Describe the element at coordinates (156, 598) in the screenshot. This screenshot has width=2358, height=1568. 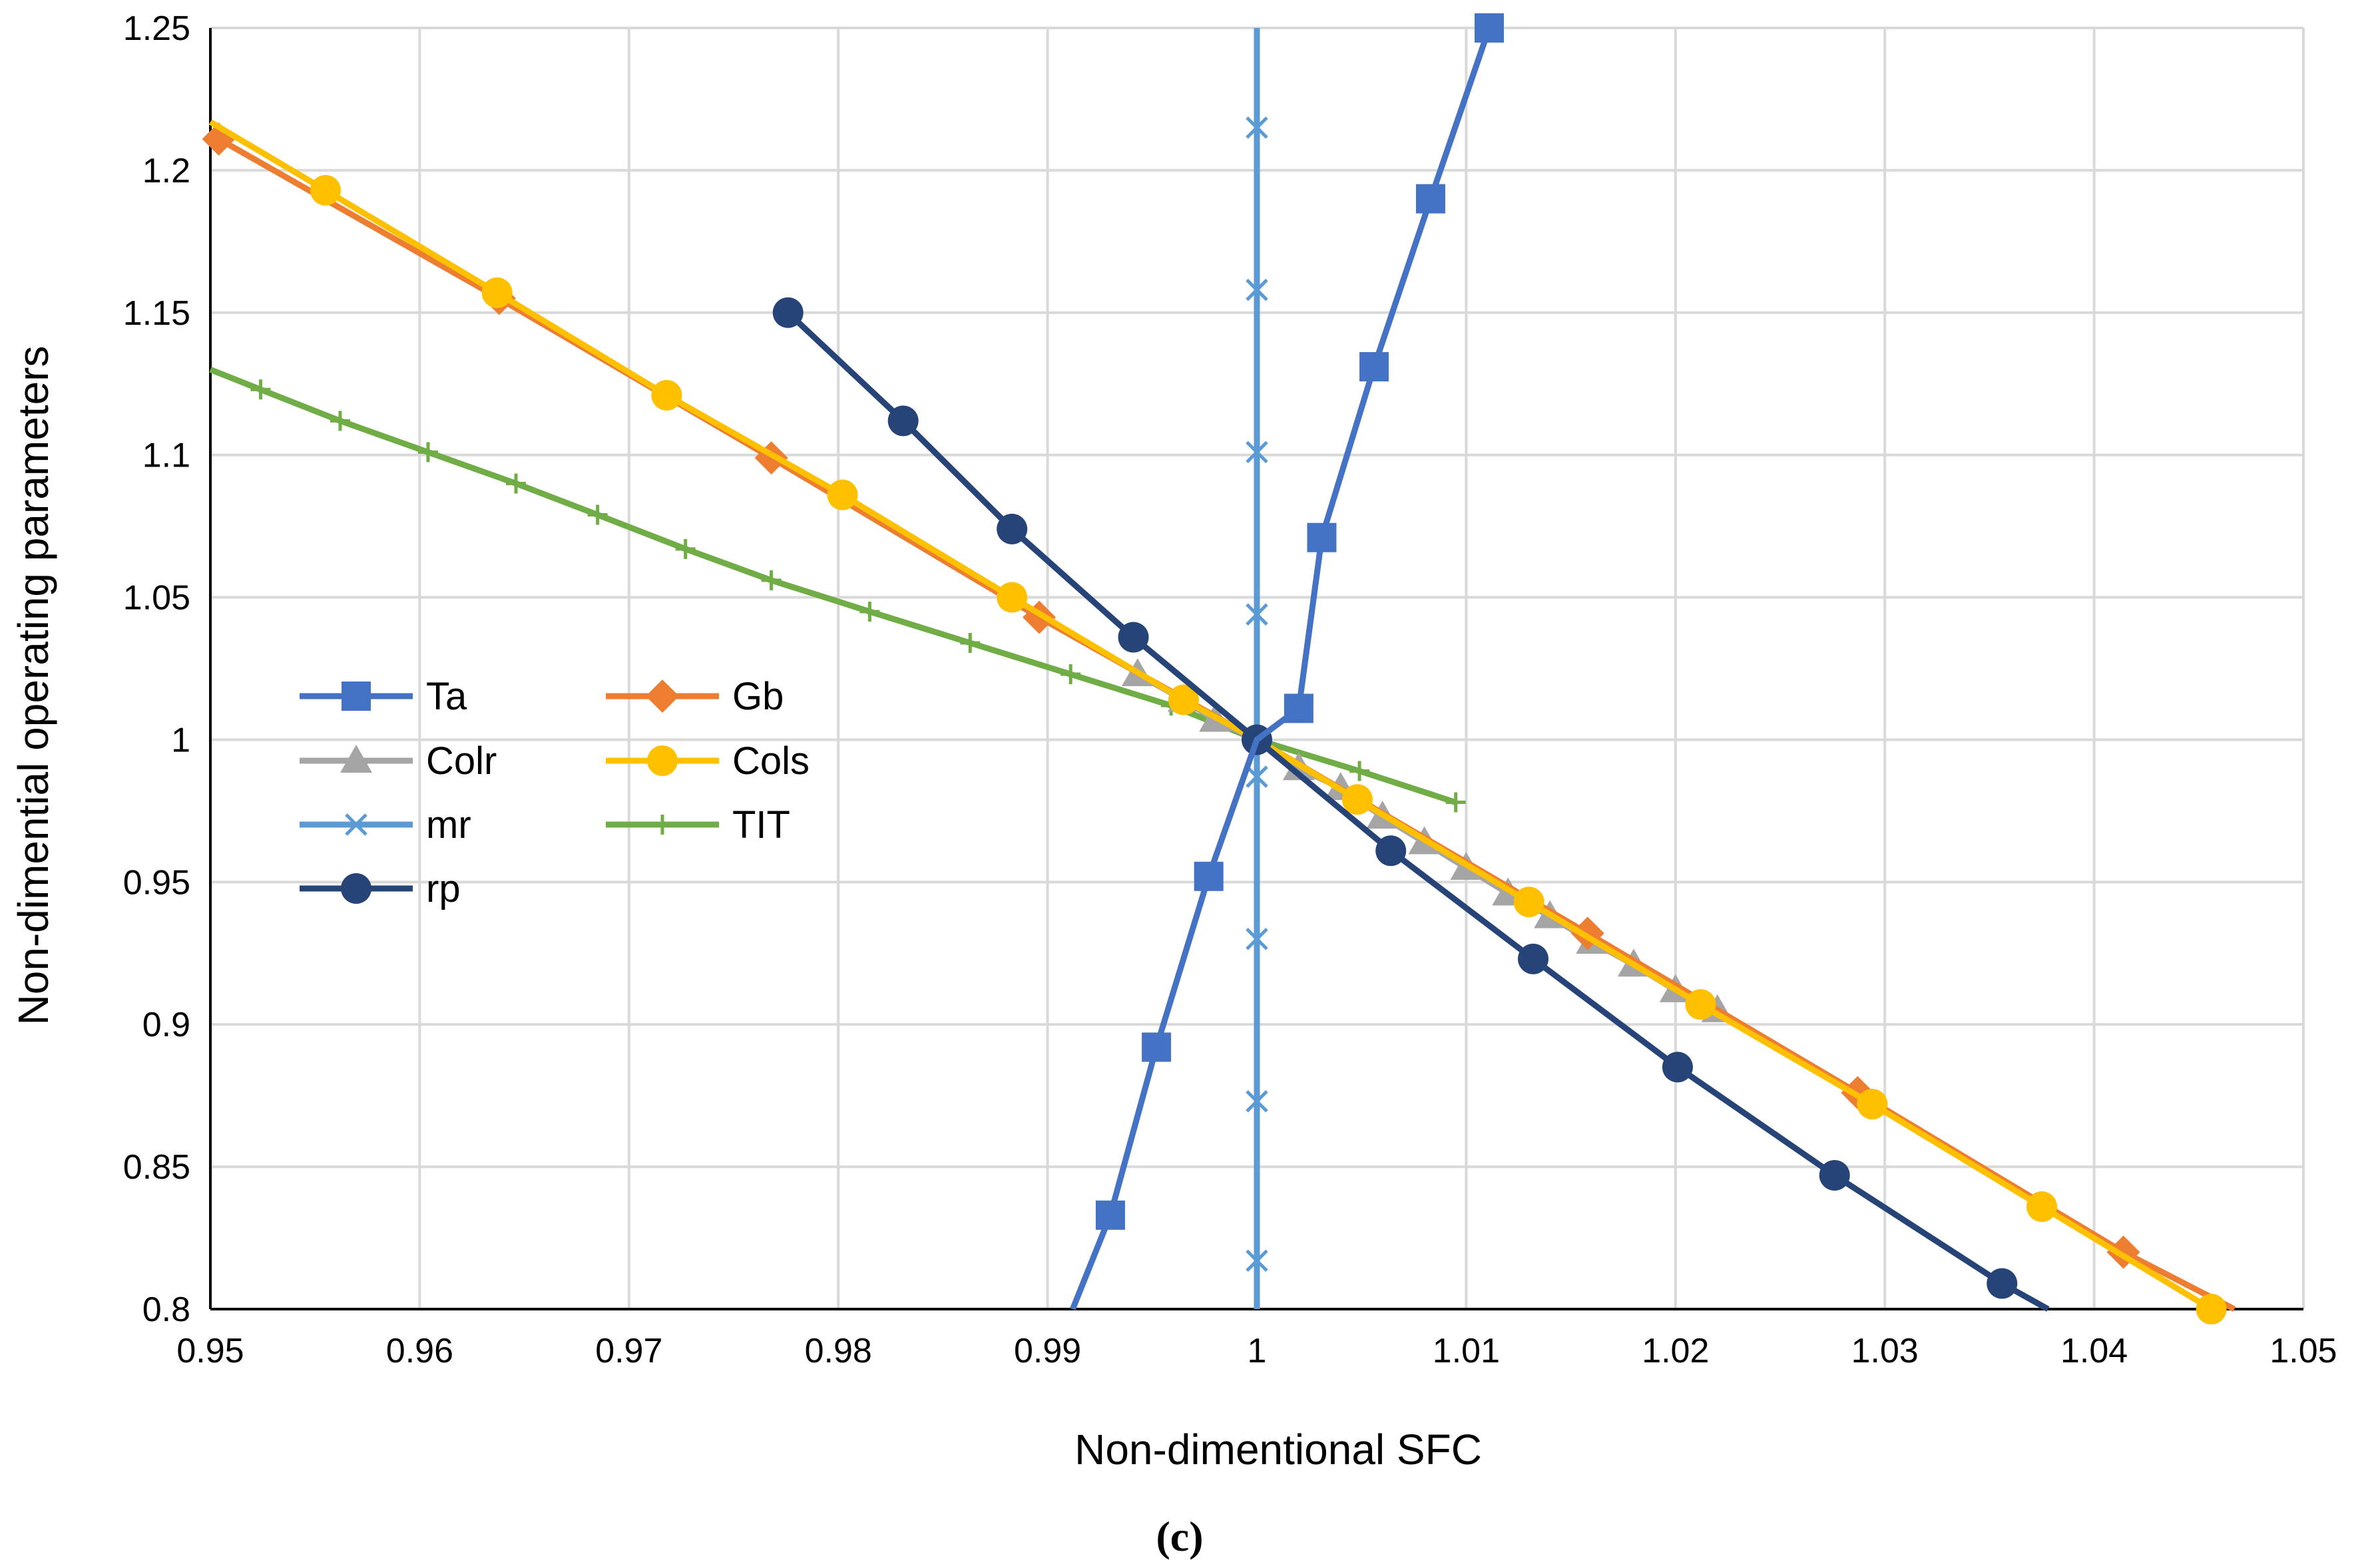
I see `y-tick-label: 1.05` at that location.